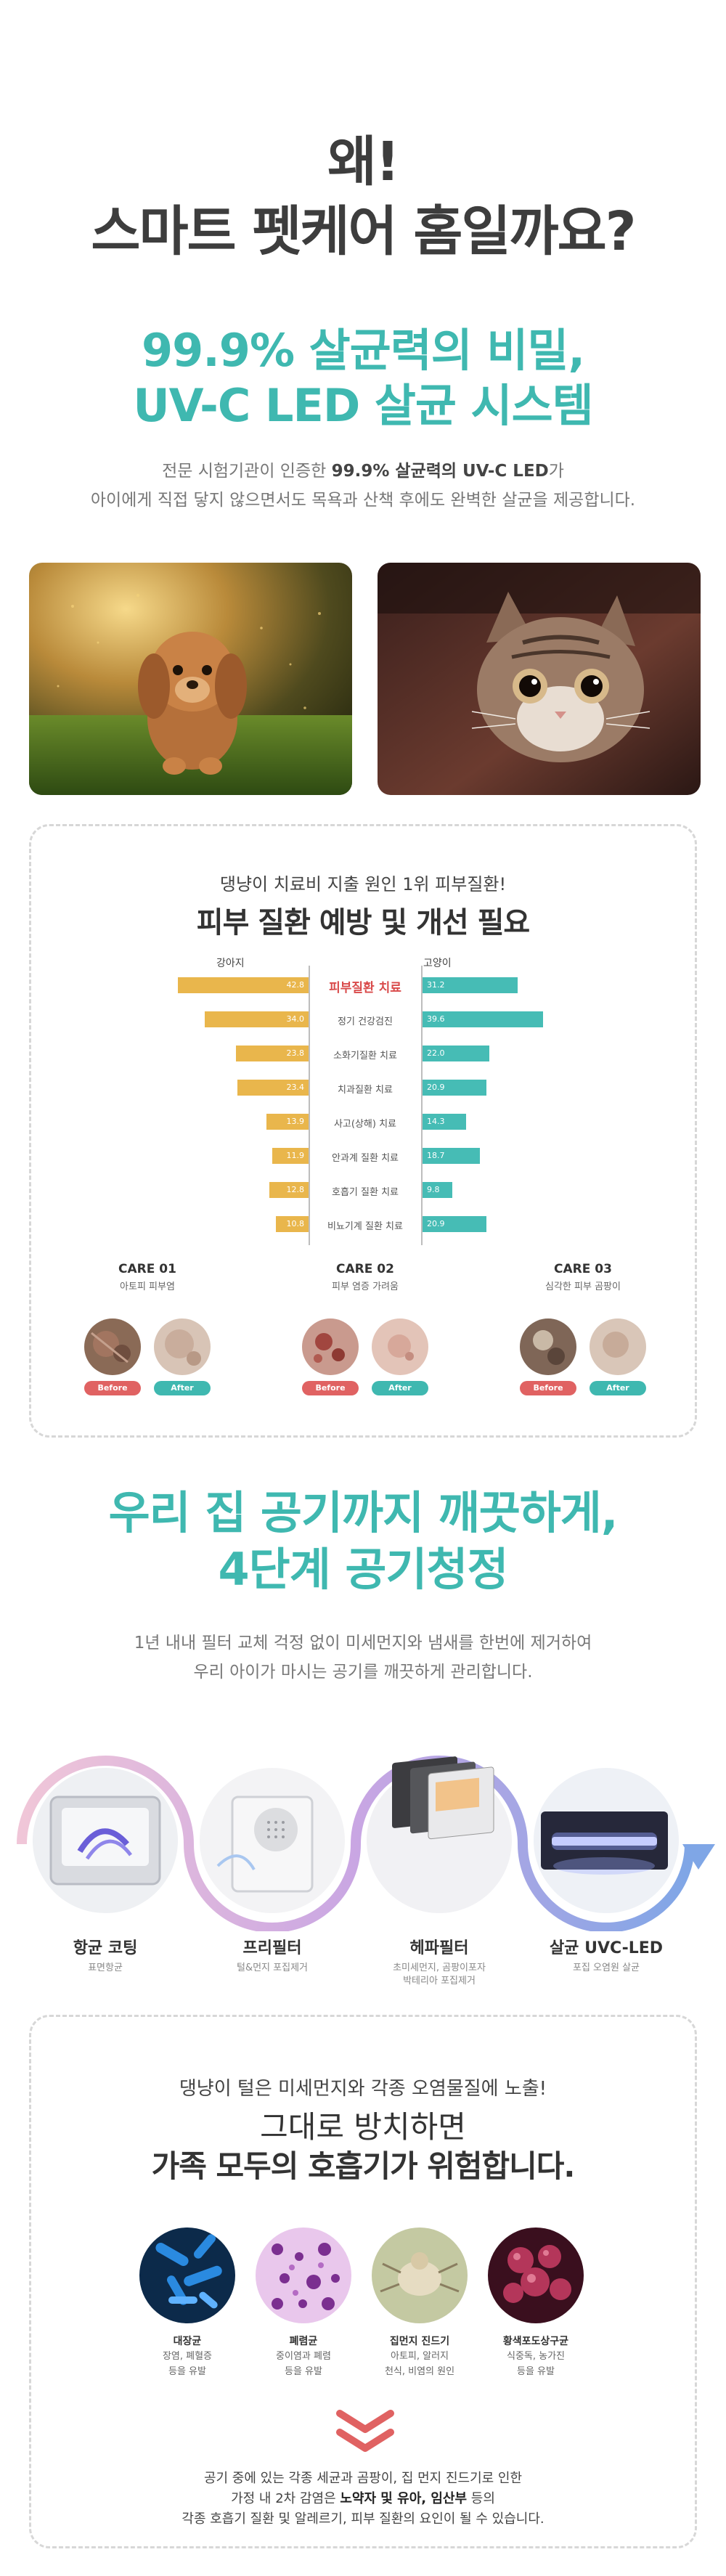 Image resolution: width=726 pixels, height=2576 pixels. What do you see at coordinates (363, 1672) in the screenshot?
I see `air-desc-line2: 우리 아이가 마시는 공기를 깨끗하게 관리합니다.` at bounding box center [363, 1672].